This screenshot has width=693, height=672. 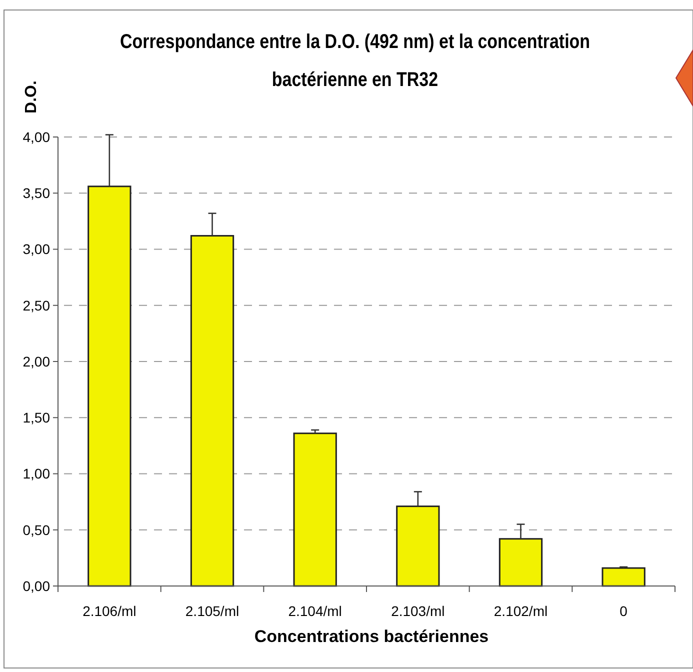 What do you see at coordinates (36, 136) in the screenshot?
I see `y-tick-label: 4,00` at bounding box center [36, 136].